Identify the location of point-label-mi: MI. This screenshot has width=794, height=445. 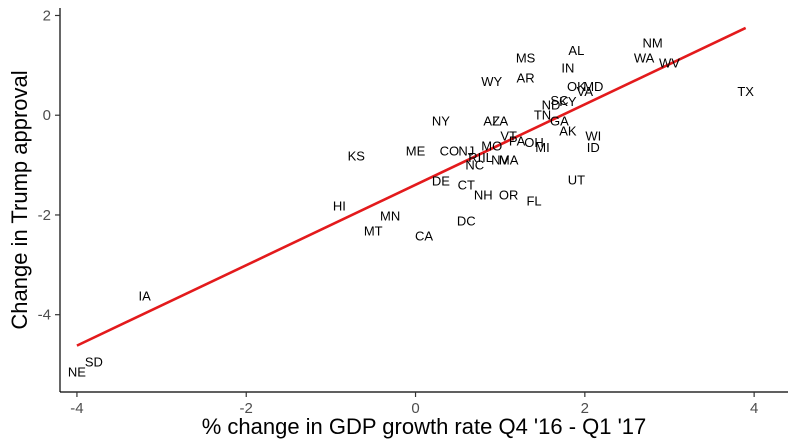
(542, 147).